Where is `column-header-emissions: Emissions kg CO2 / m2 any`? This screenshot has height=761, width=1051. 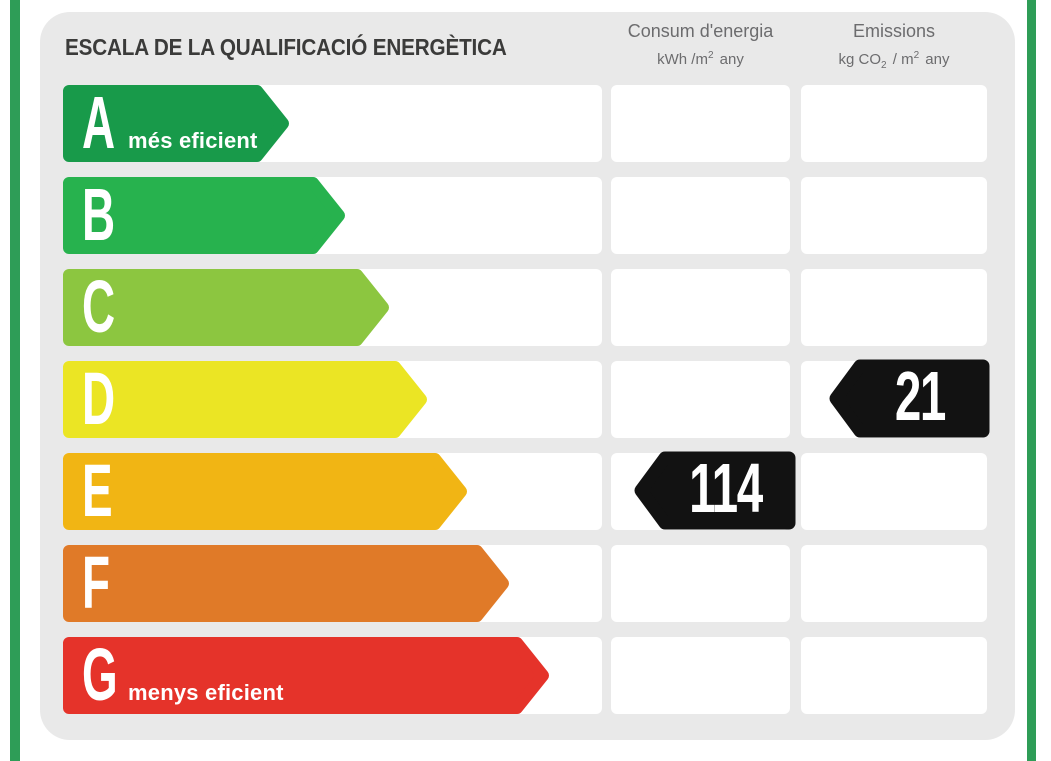
column-header-emissions: Emissions kg CO2 / m2 any is located at coordinates (894, 49).